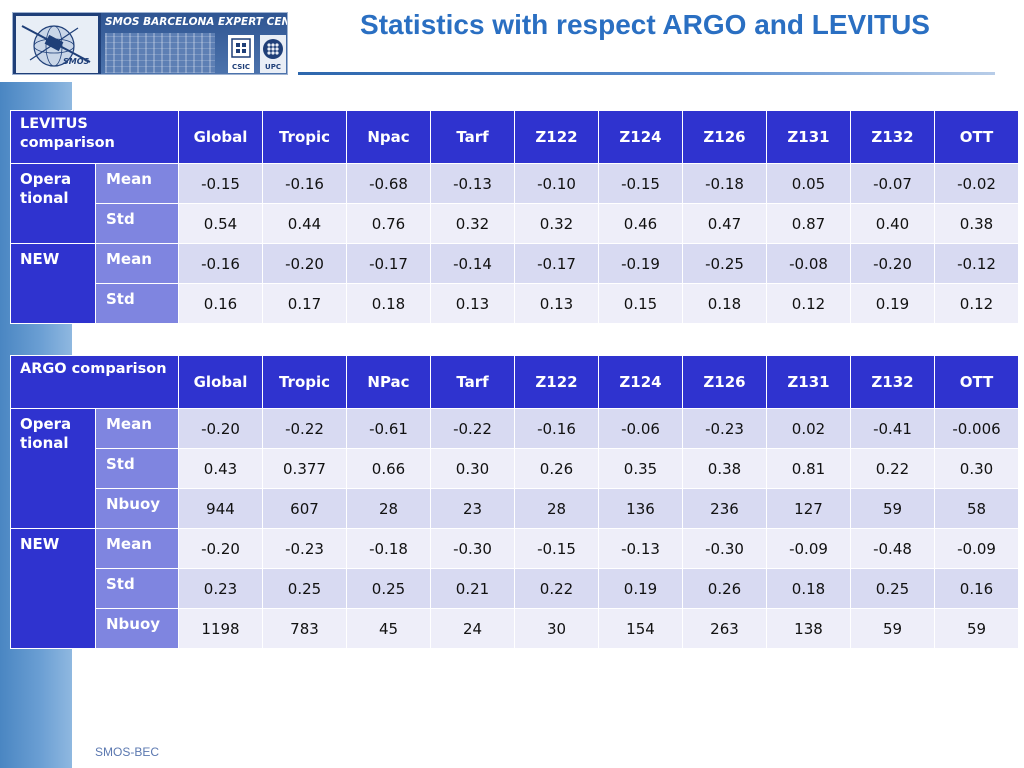  I want to click on table-cell: 45, so click(388, 628).